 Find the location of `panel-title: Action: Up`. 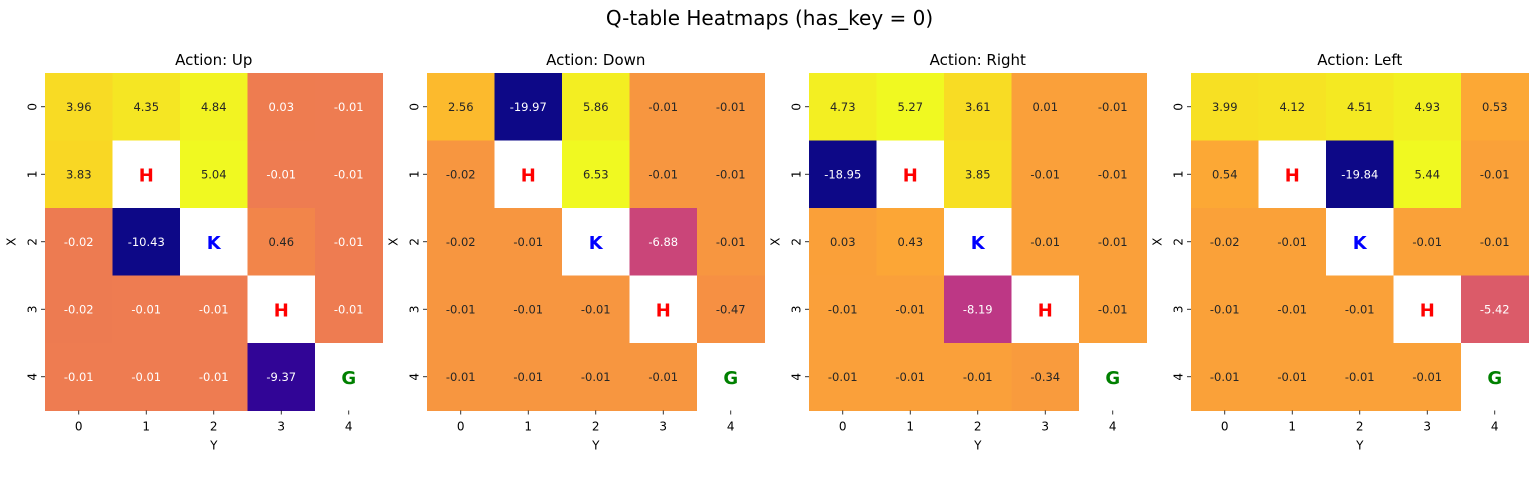

panel-title: Action: Up is located at coordinates (213, 60).